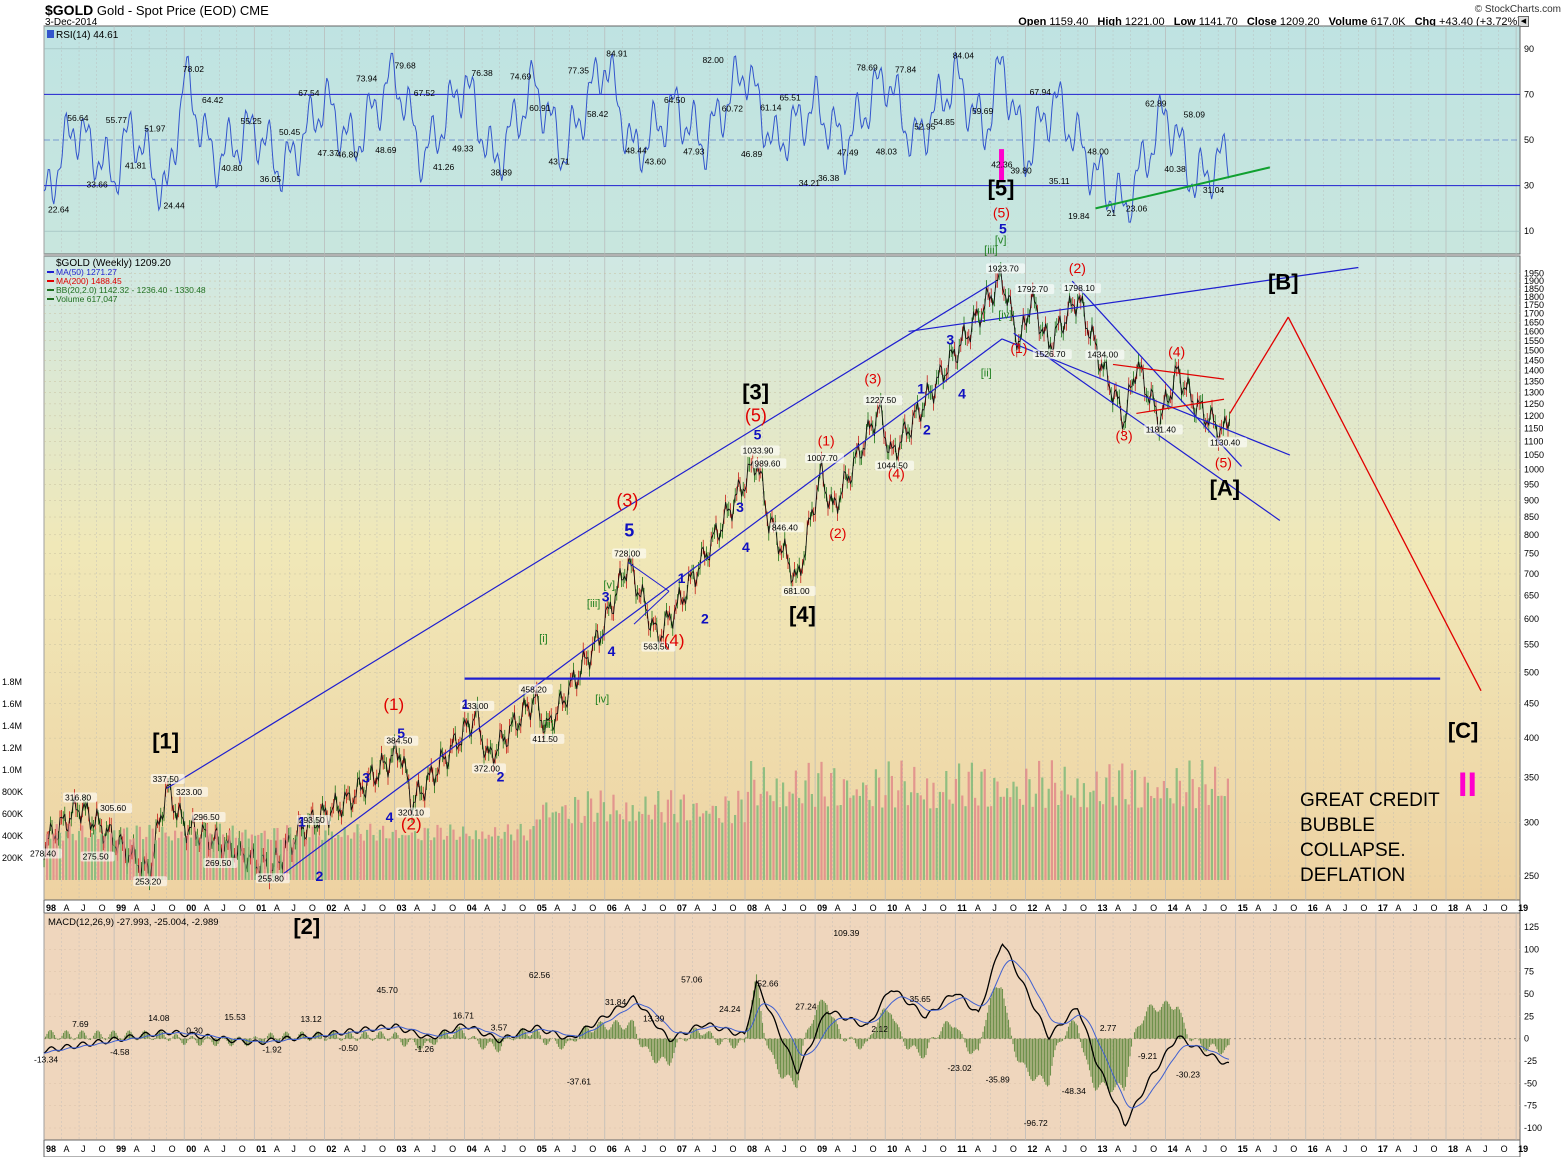 The image size is (1565, 1157). I want to click on legend-entry: Volume 617,047, so click(87, 299).